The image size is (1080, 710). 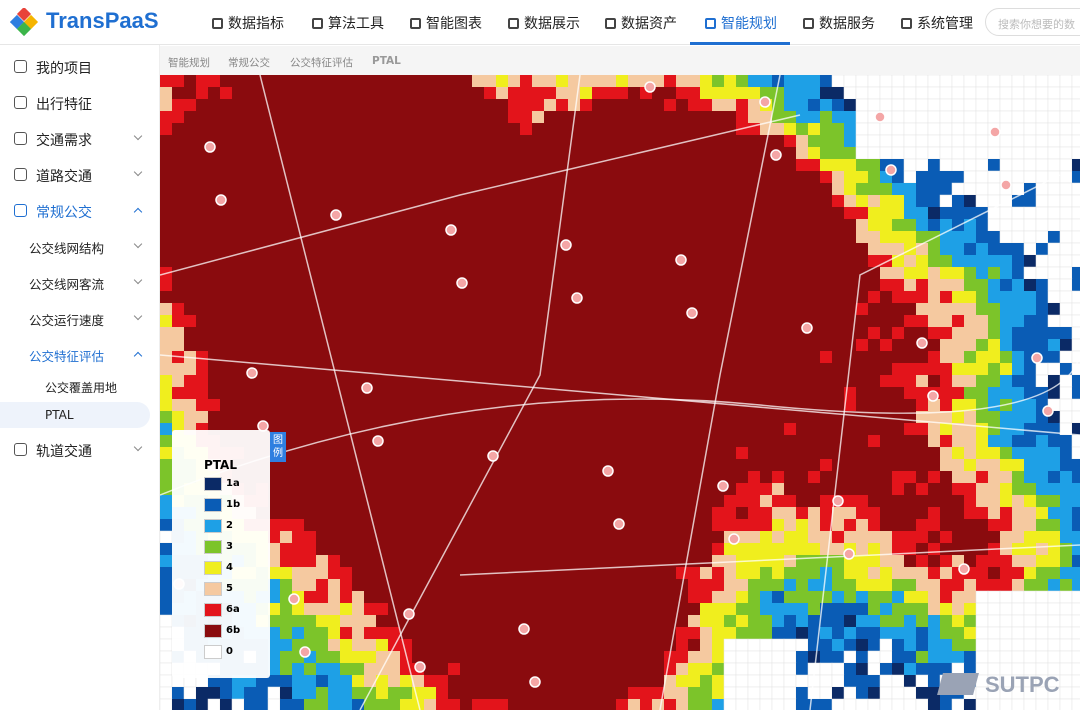 I want to click on menu-label: 交通需求, so click(x=64, y=141).